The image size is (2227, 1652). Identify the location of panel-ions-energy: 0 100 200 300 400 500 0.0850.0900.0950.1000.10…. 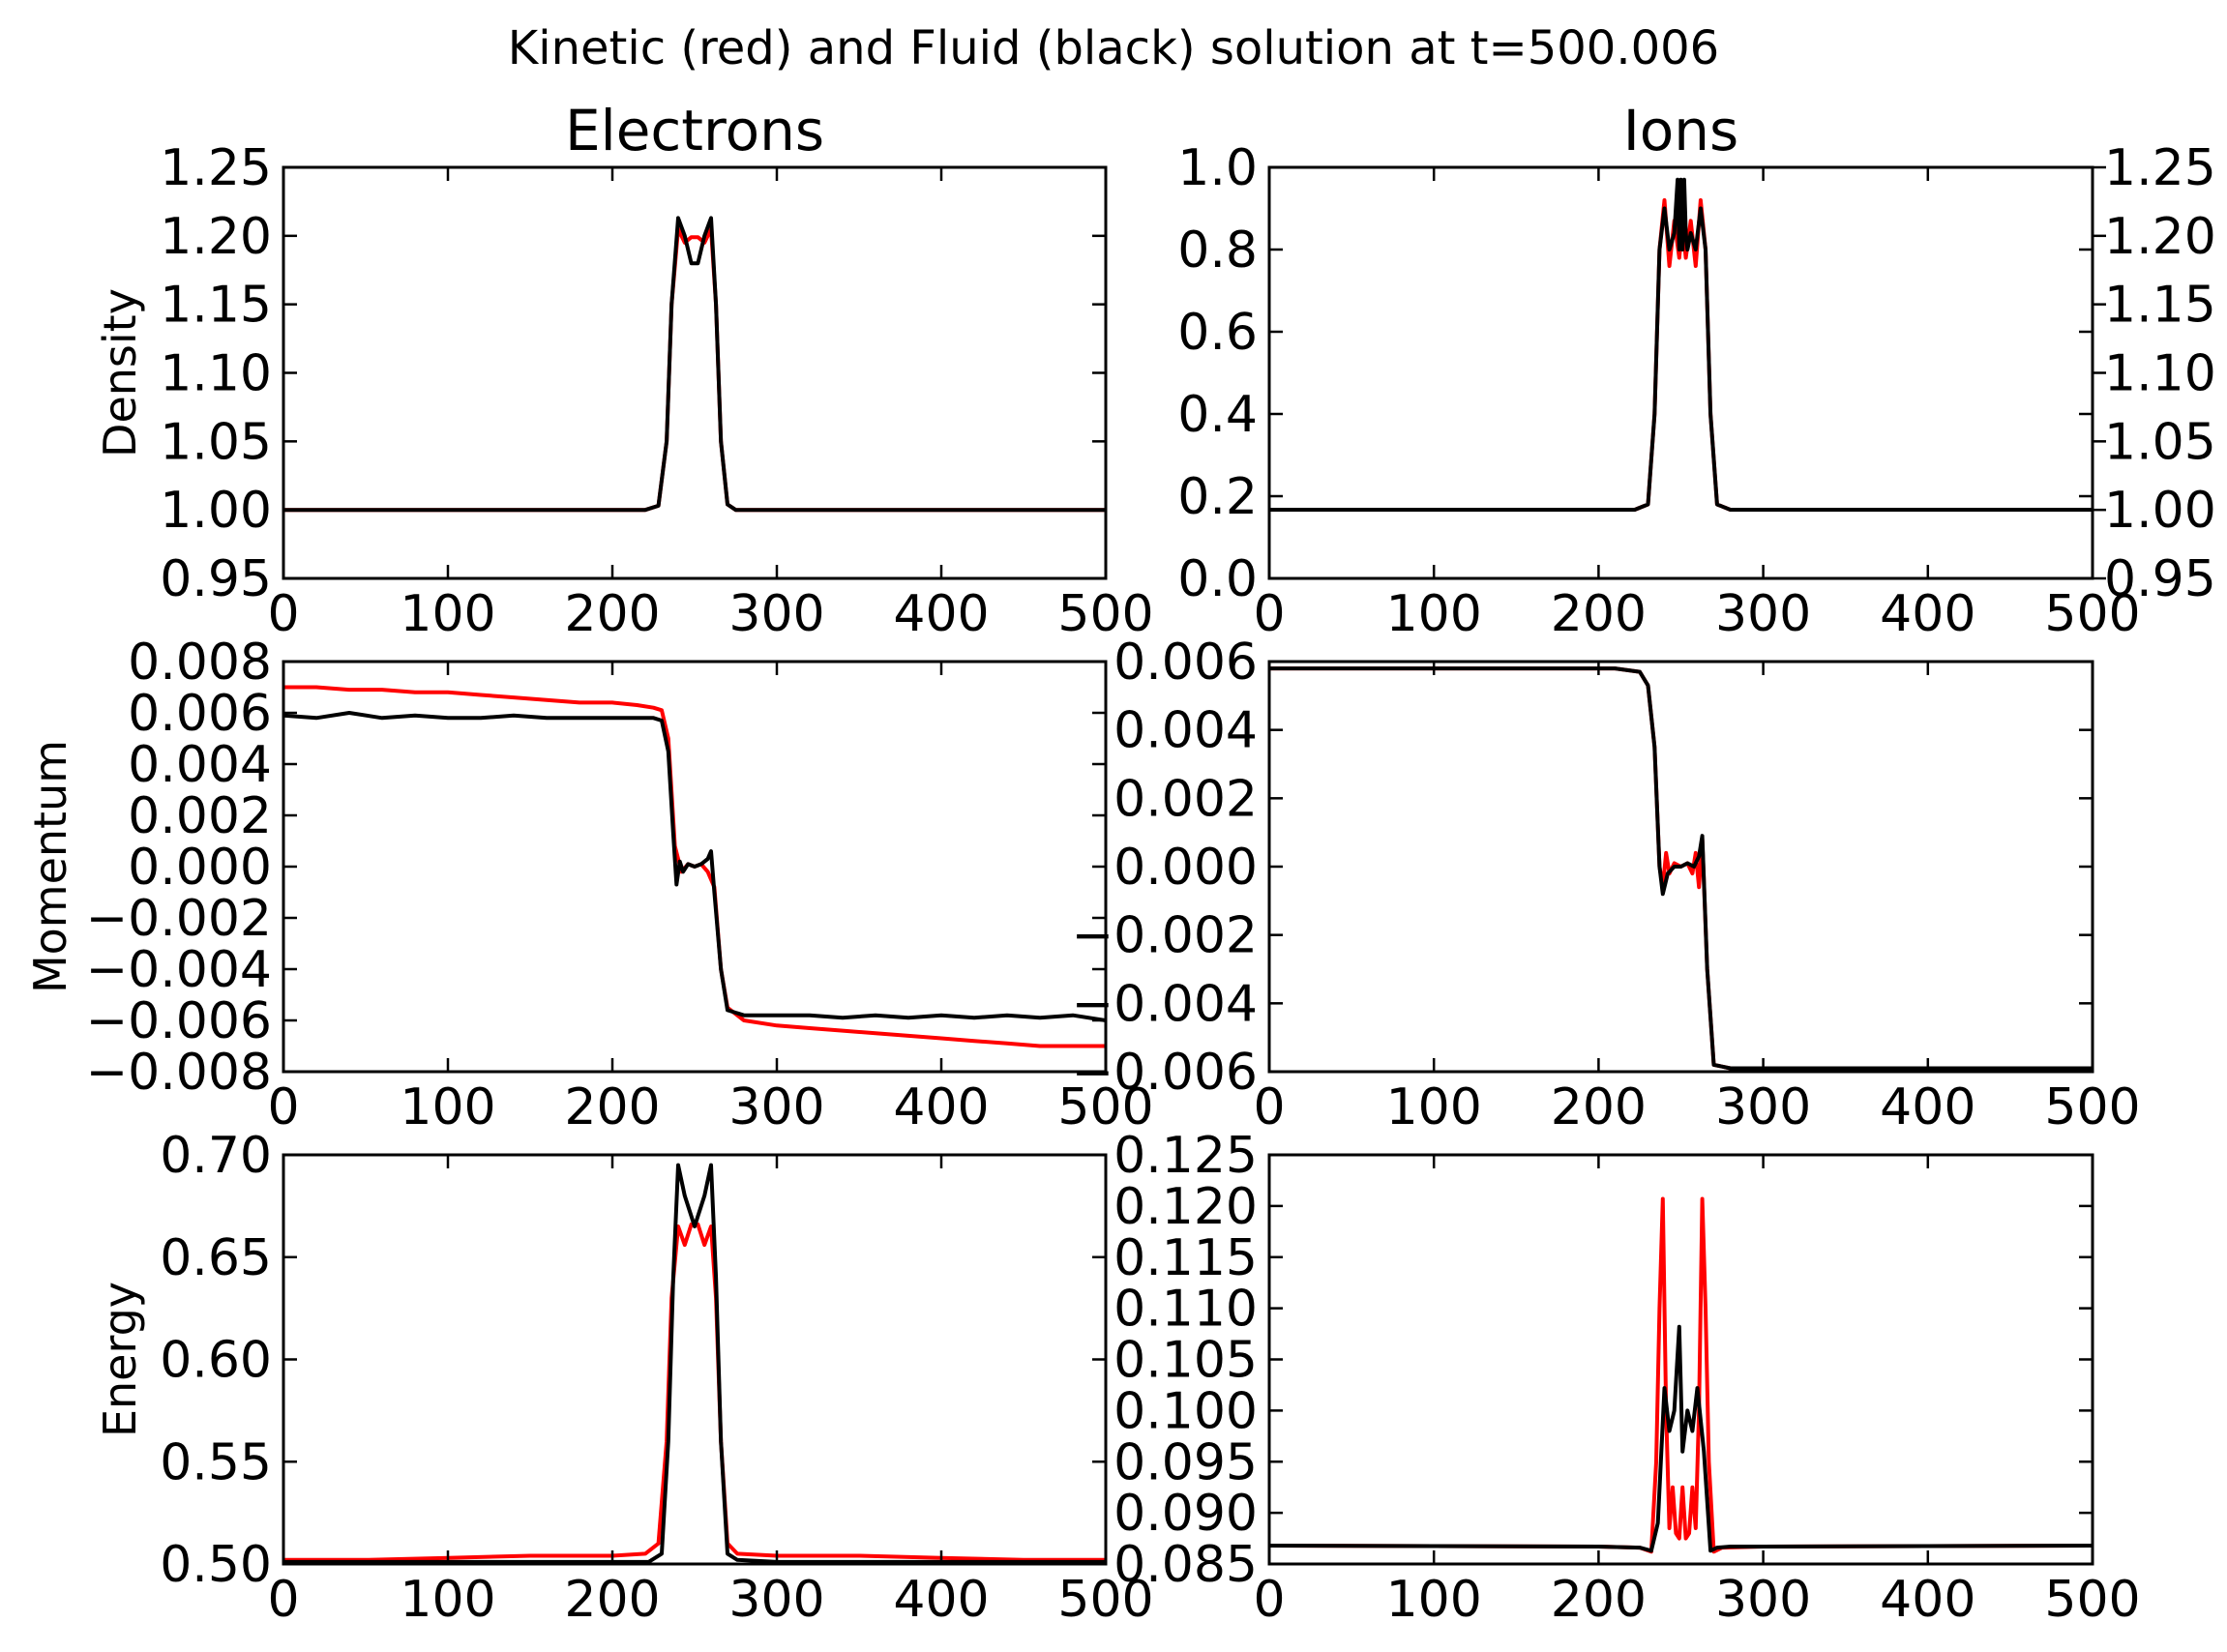
(1627, 1378).